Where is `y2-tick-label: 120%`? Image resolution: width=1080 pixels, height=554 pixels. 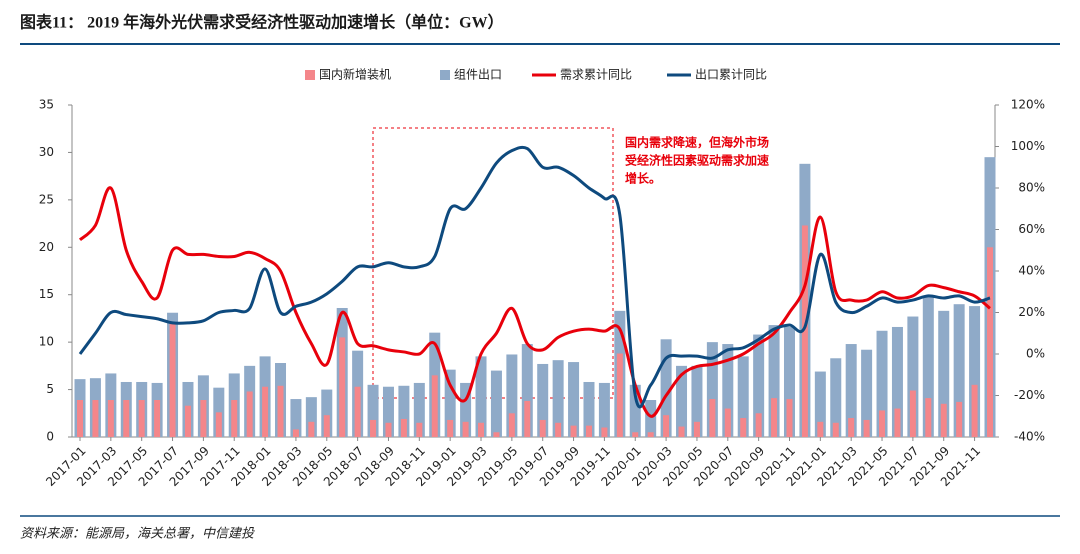 y2-tick-label: 120% is located at coordinates (1028, 105).